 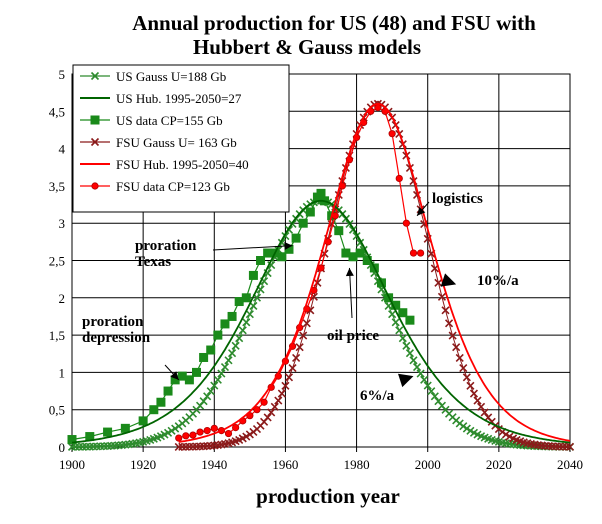 I want to click on y-tick-label: 2, so click(x=62, y=298).